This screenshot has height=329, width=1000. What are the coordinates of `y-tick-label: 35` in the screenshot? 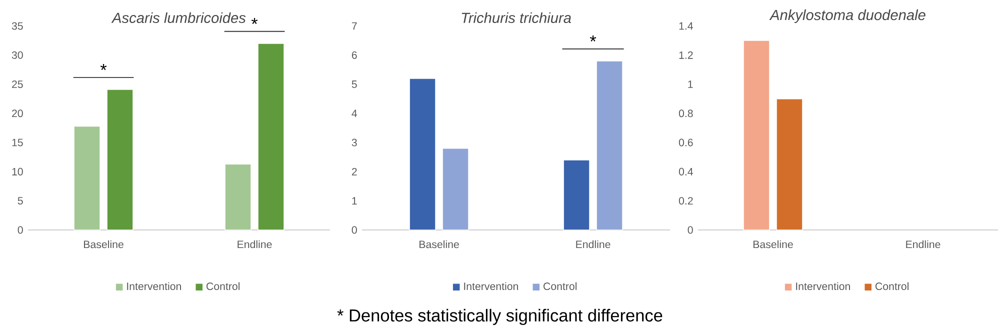 It's located at (17, 26).